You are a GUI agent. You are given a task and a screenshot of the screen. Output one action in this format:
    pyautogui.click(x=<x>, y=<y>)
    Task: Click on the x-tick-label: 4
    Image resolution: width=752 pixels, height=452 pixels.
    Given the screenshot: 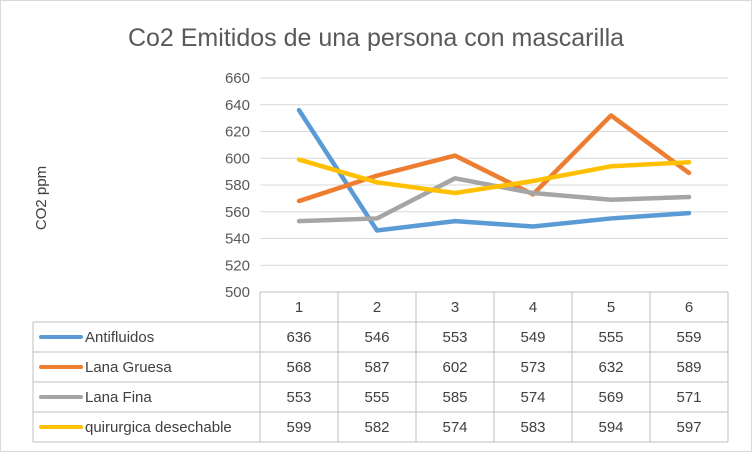 What is the action you would take?
    pyautogui.click(x=533, y=307)
    